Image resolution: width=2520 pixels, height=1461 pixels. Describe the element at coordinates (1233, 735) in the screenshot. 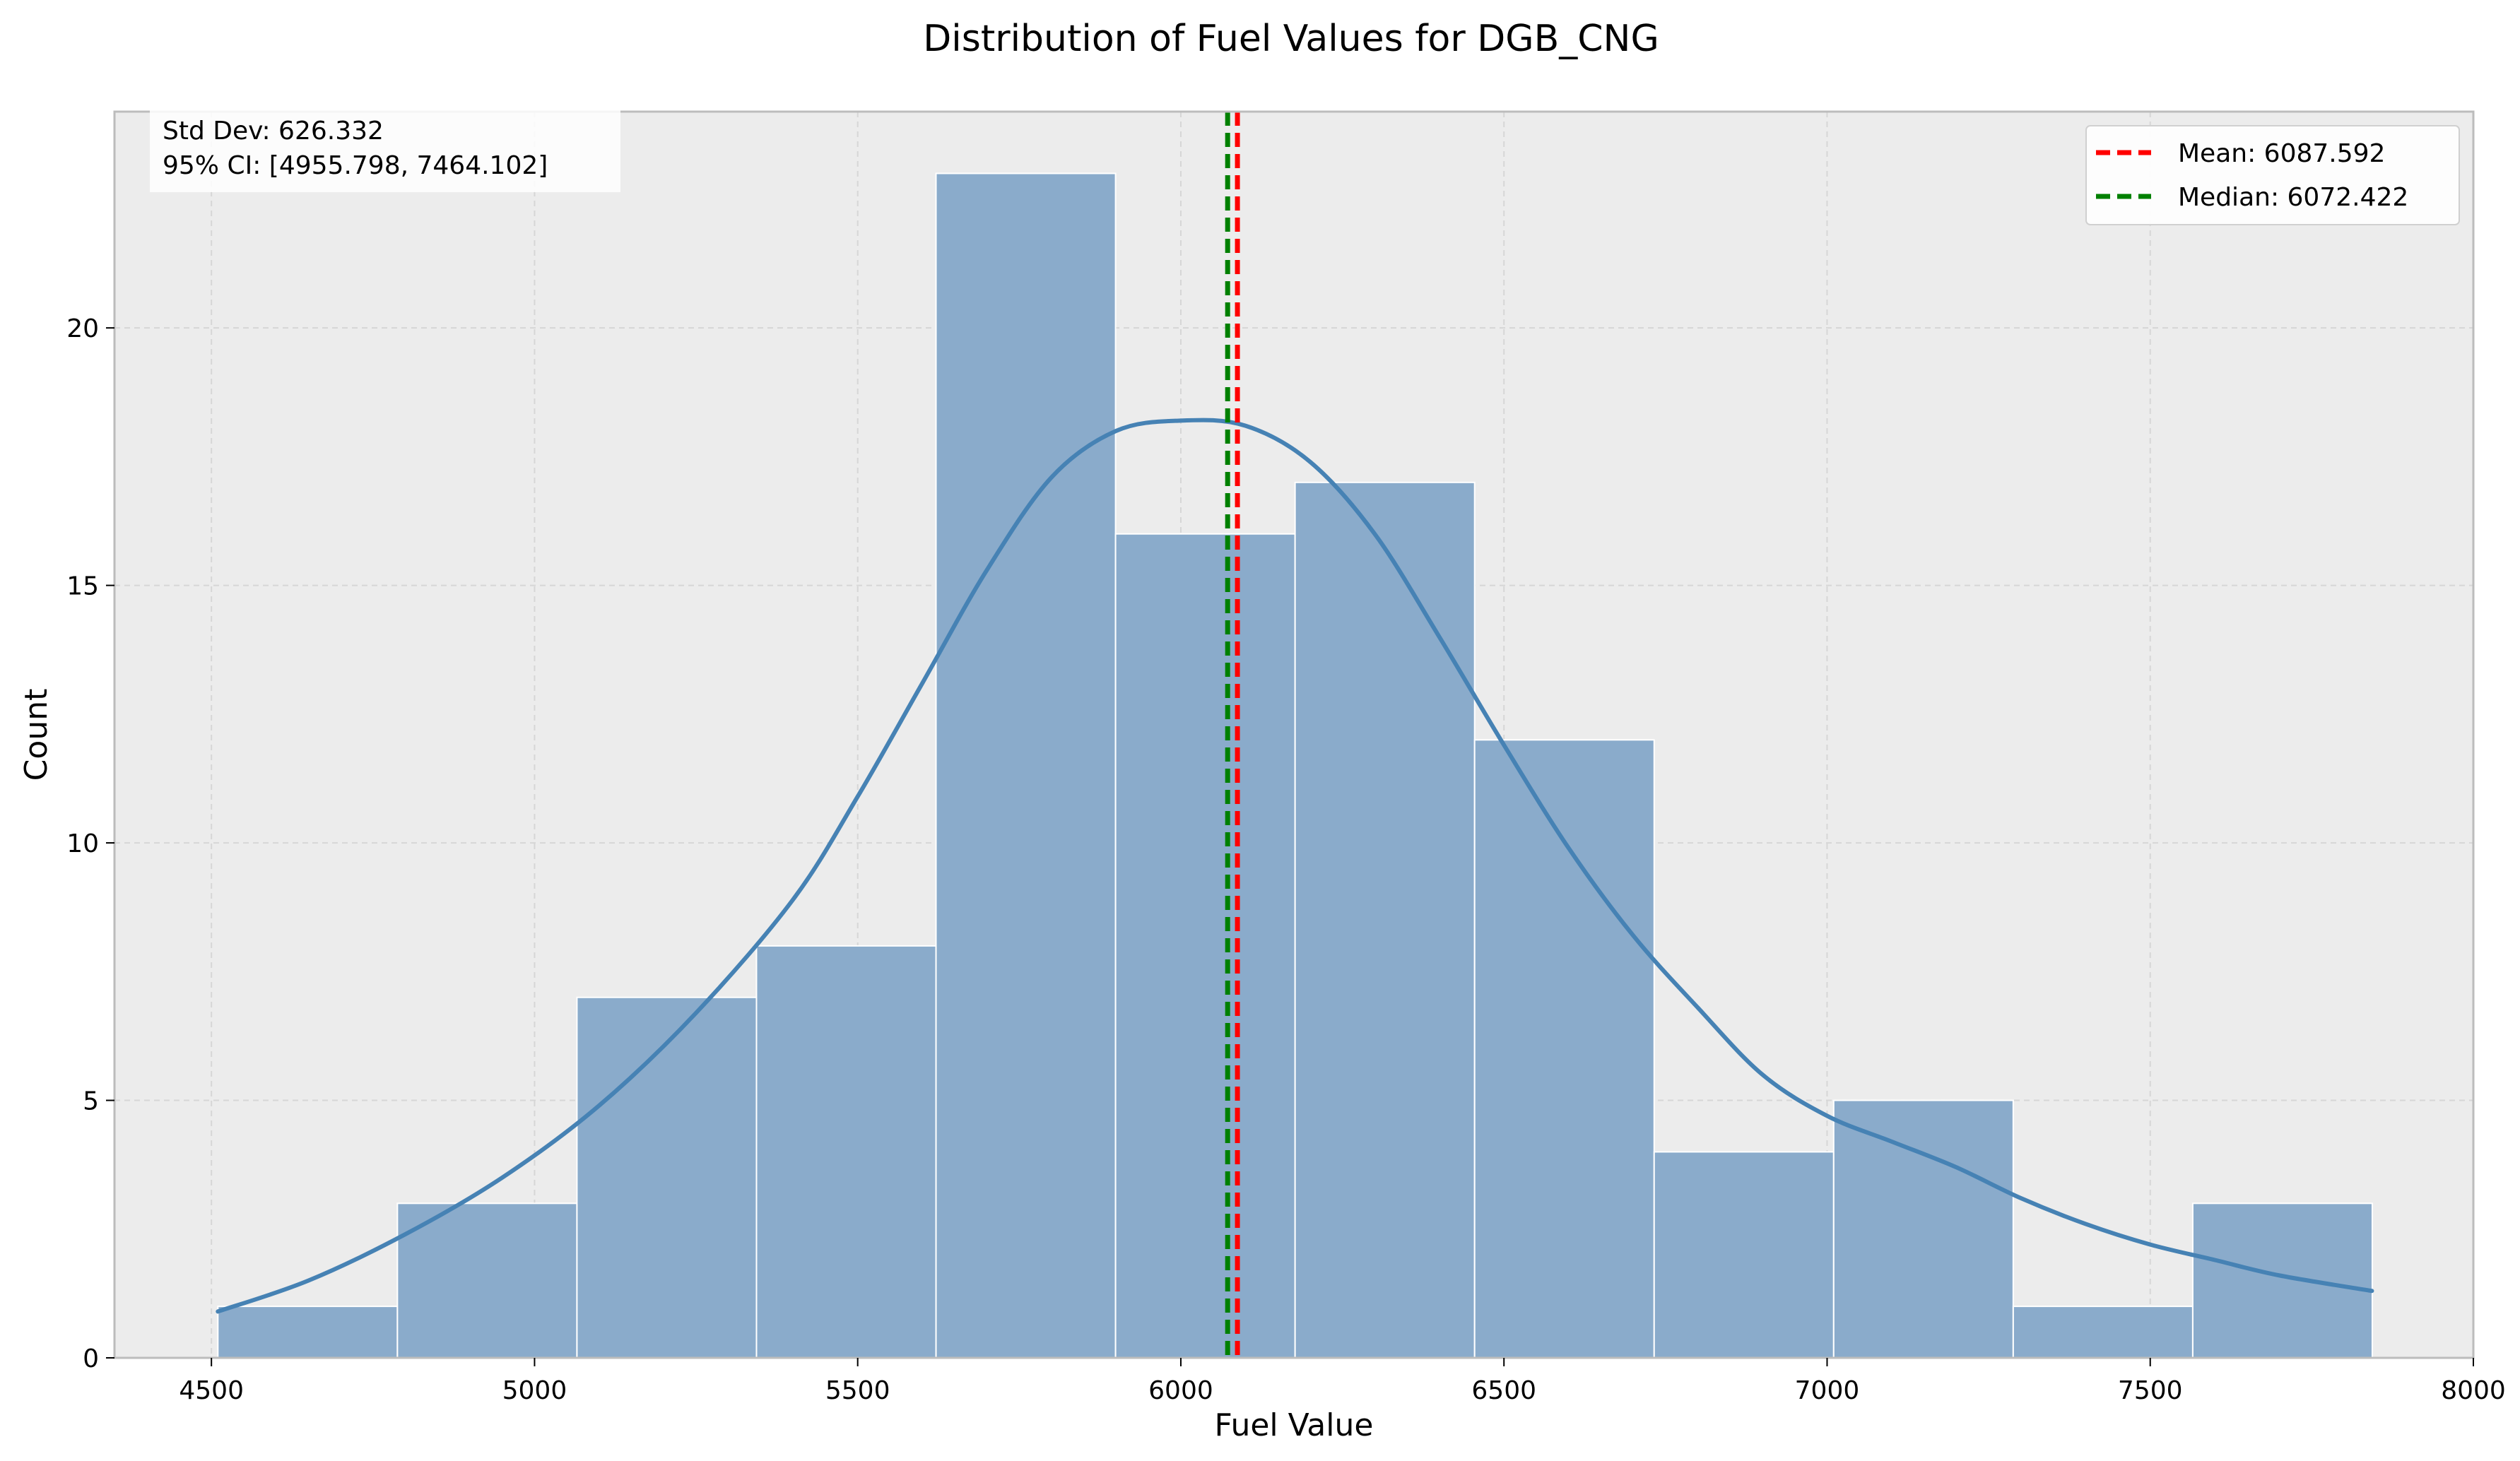

I see `reference-lines` at that location.